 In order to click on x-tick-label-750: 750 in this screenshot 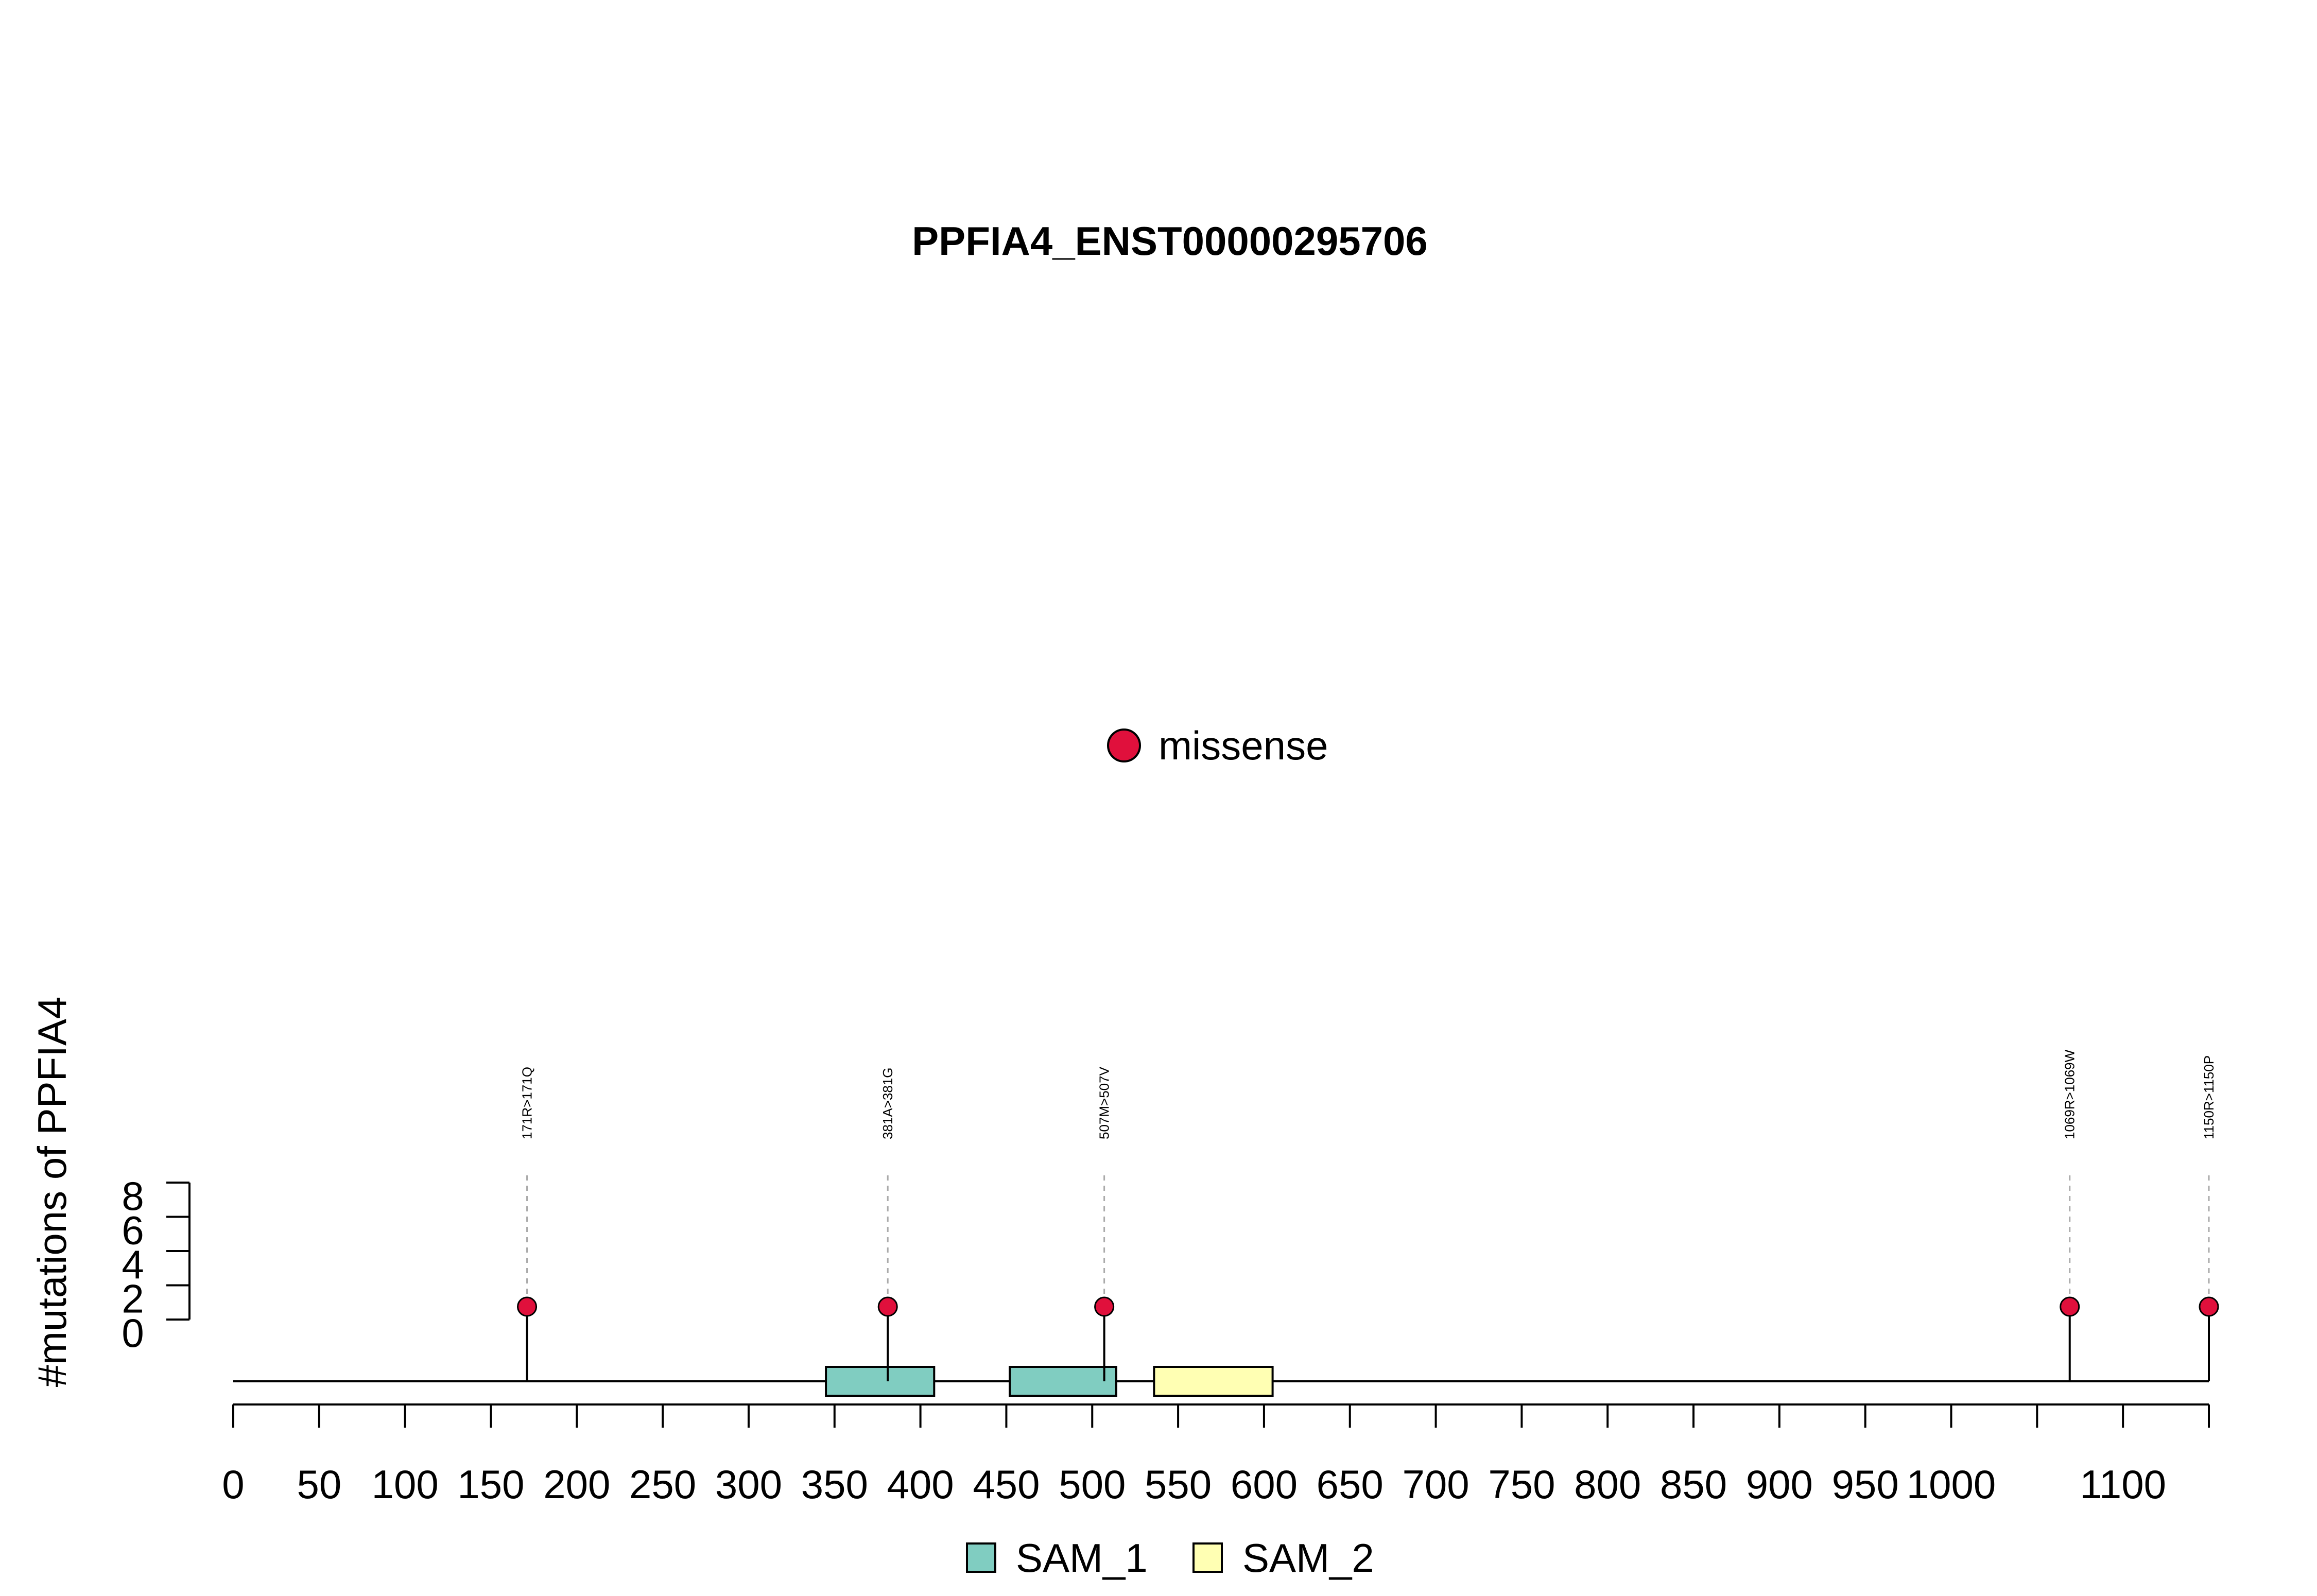, I will do `click(1521, 1485)`.